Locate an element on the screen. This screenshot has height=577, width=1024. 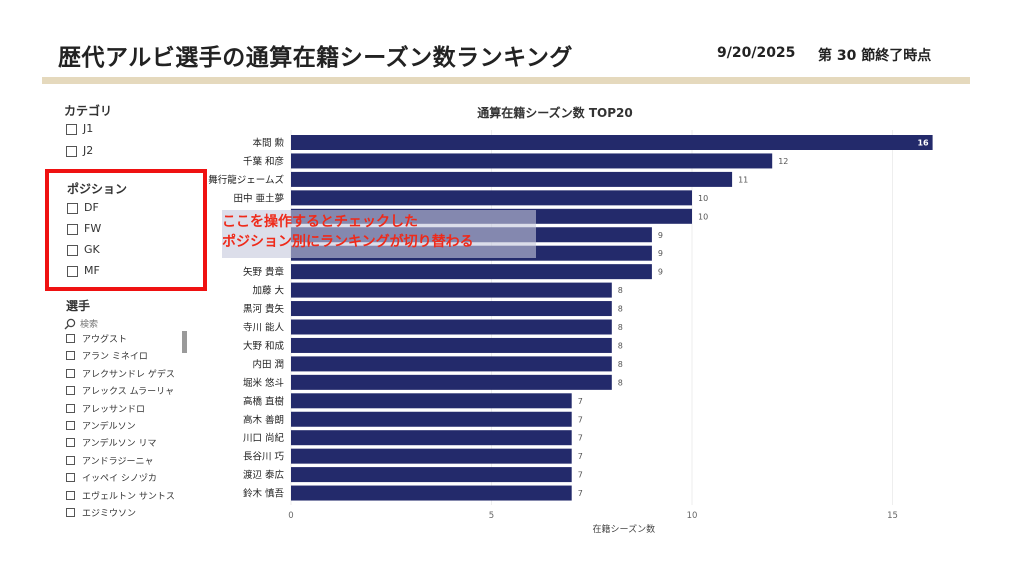
category-label: 加藤 大 is located at coordinates (268, 291).